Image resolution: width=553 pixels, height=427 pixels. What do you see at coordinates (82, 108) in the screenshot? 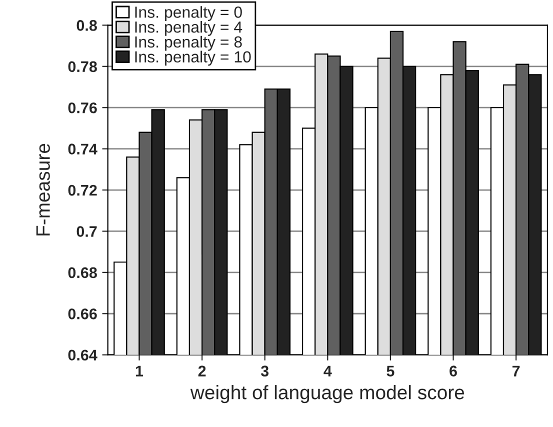
I see `y-tick-label: 0.76` at bounding box center [82, 108].